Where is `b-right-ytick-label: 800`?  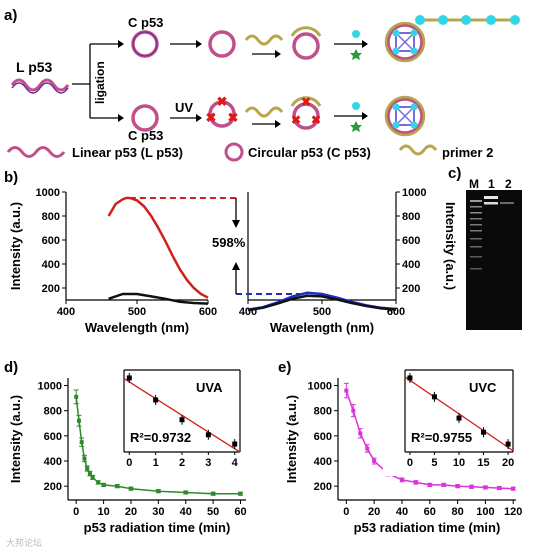
b-right-ytick-label: 800 is located at coordinates (411, 217).